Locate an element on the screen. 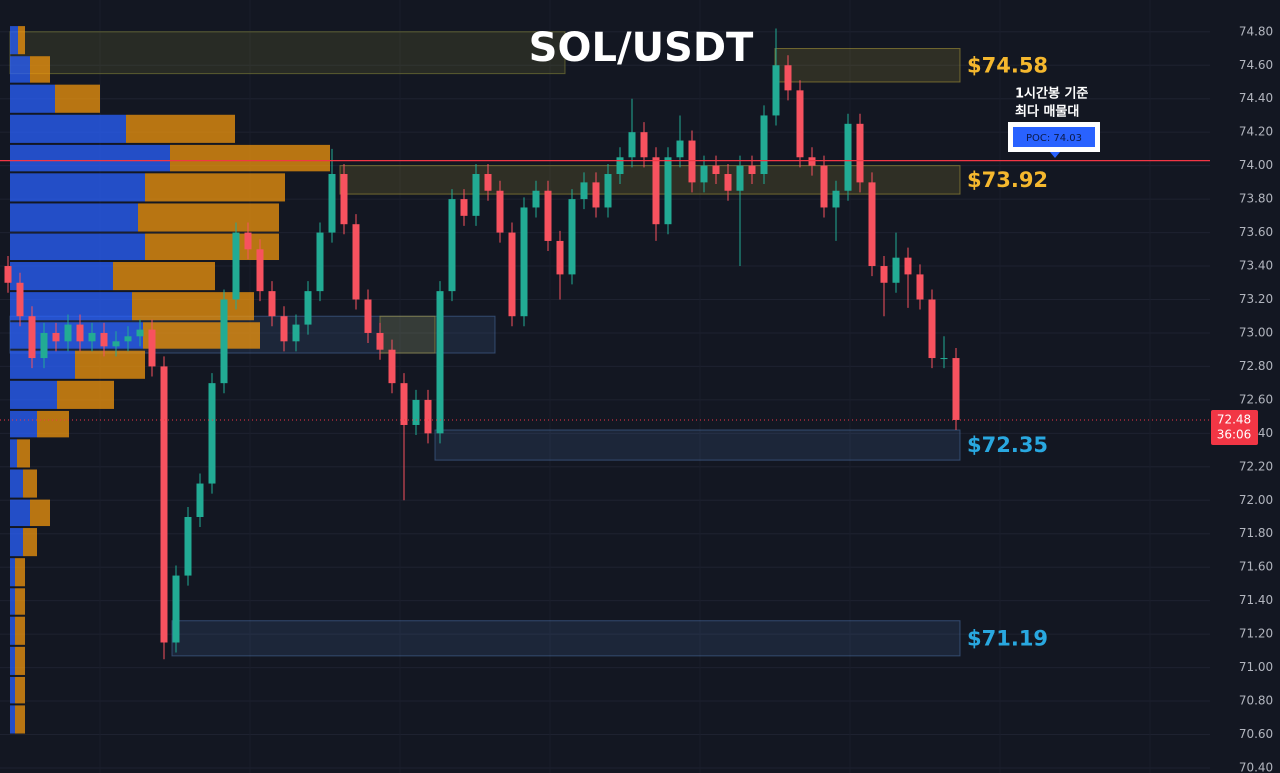  y-tick-label: 71.60 is located at coordinates (1256, 567).